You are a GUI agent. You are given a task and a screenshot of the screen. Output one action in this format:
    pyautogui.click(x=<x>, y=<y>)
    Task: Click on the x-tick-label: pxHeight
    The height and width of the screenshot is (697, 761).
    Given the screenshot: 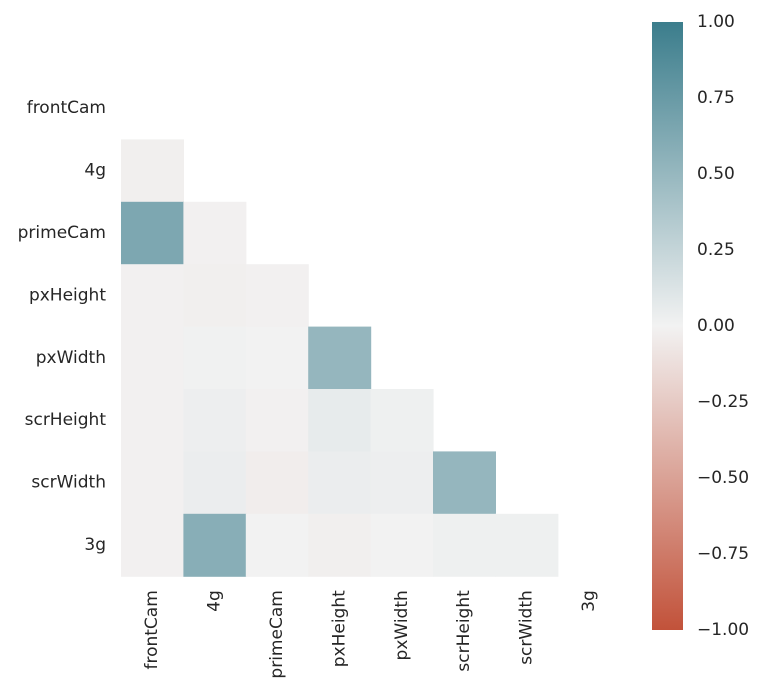 What is the action you would take?
    pyautogui.click(x=339, y=628)
    